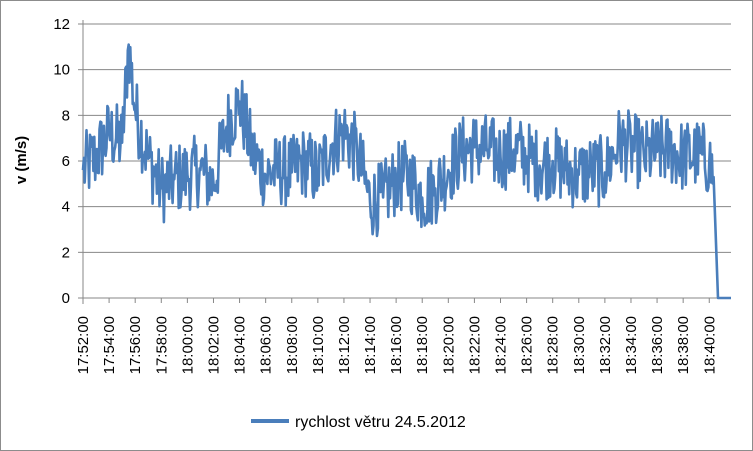  Describe the element at coordinates (422, 345) in the screenshot. I see `x-tick-label: 18:18:00` at that location.